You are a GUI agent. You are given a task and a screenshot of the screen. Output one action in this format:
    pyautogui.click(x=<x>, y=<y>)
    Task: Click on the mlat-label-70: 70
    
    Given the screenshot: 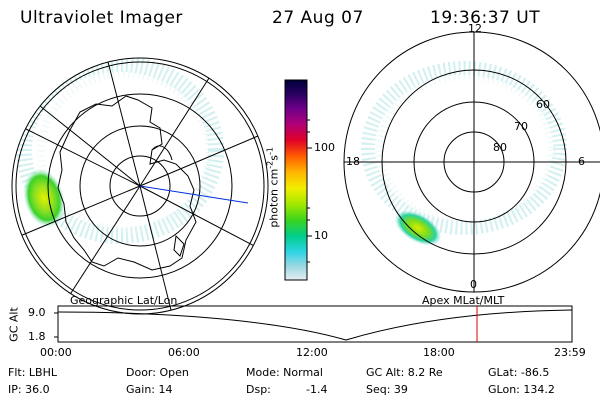 What is the action you would take?
    pyautogui.click(x=521, y=126)
    